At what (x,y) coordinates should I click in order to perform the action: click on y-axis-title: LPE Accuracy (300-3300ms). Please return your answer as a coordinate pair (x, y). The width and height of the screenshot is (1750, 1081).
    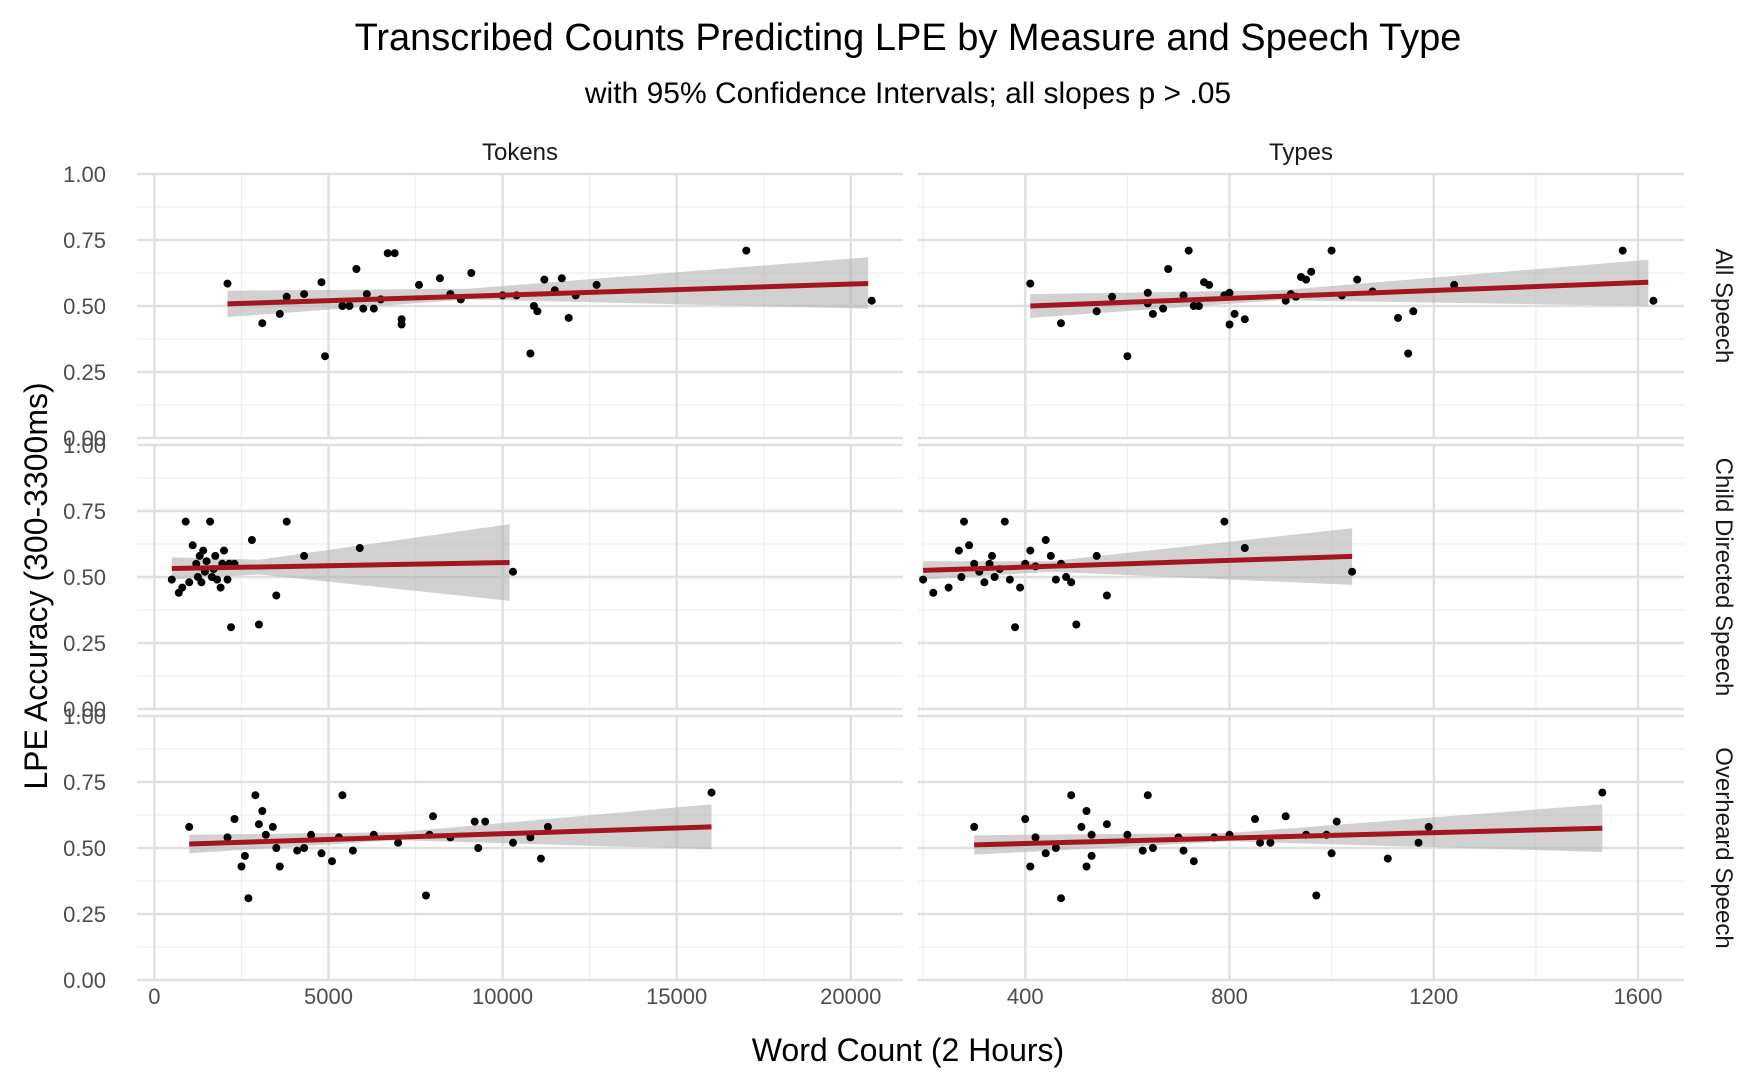
    Looking at the image, I should click on (36, 585).